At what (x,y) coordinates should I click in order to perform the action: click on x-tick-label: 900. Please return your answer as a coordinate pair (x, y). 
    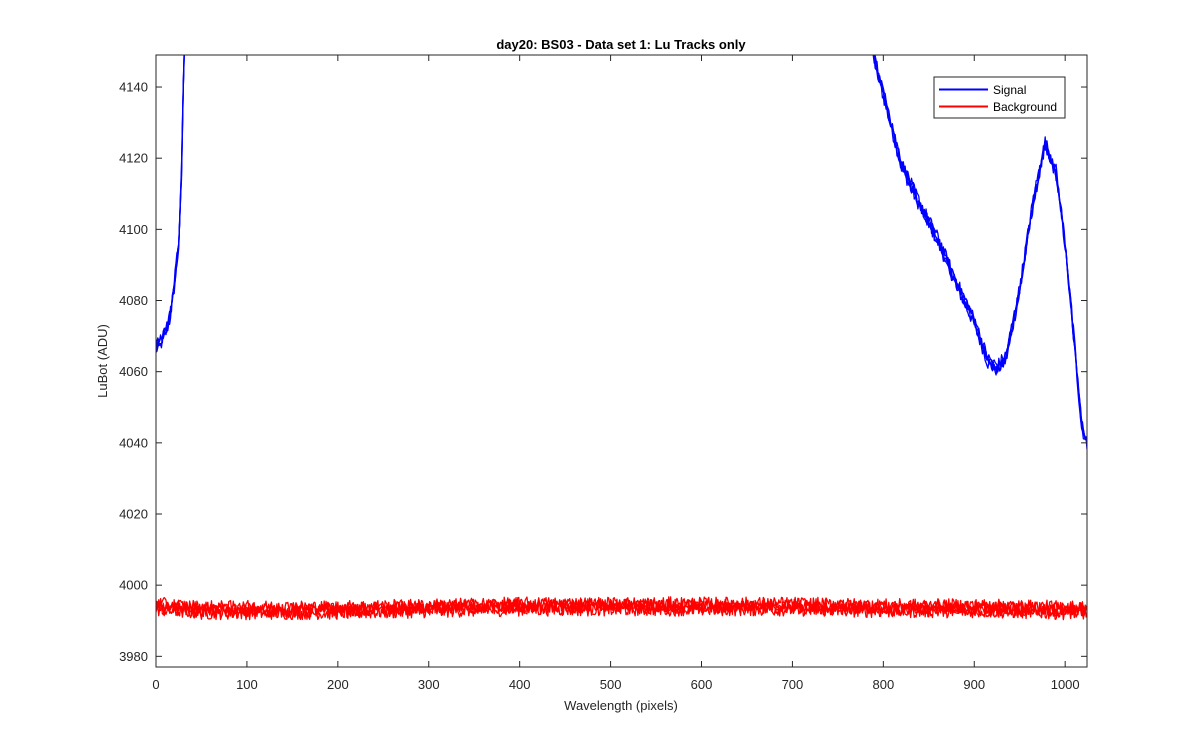
    Looking at the image, I should click on (974, 684).